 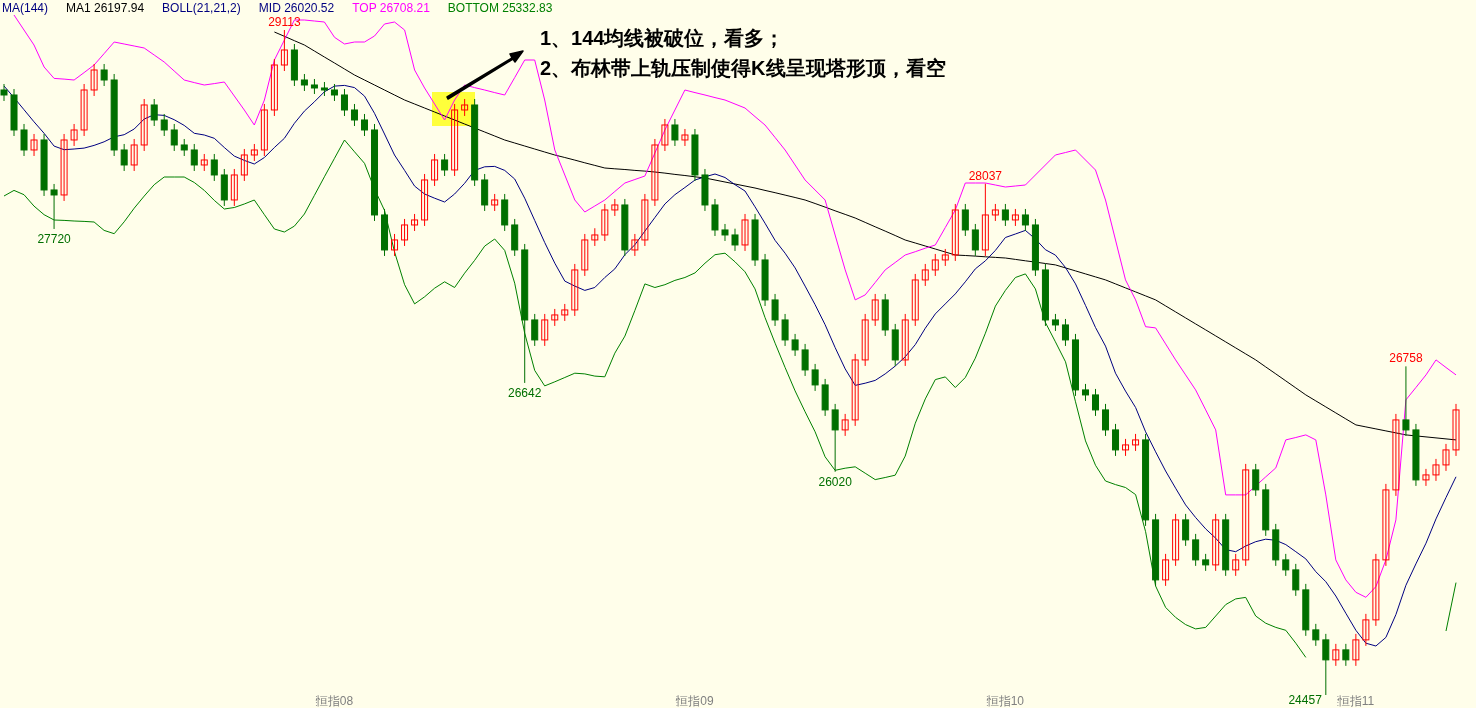 I want to click on text: BOTTOM 25332.83, so click(x=500, y=8).